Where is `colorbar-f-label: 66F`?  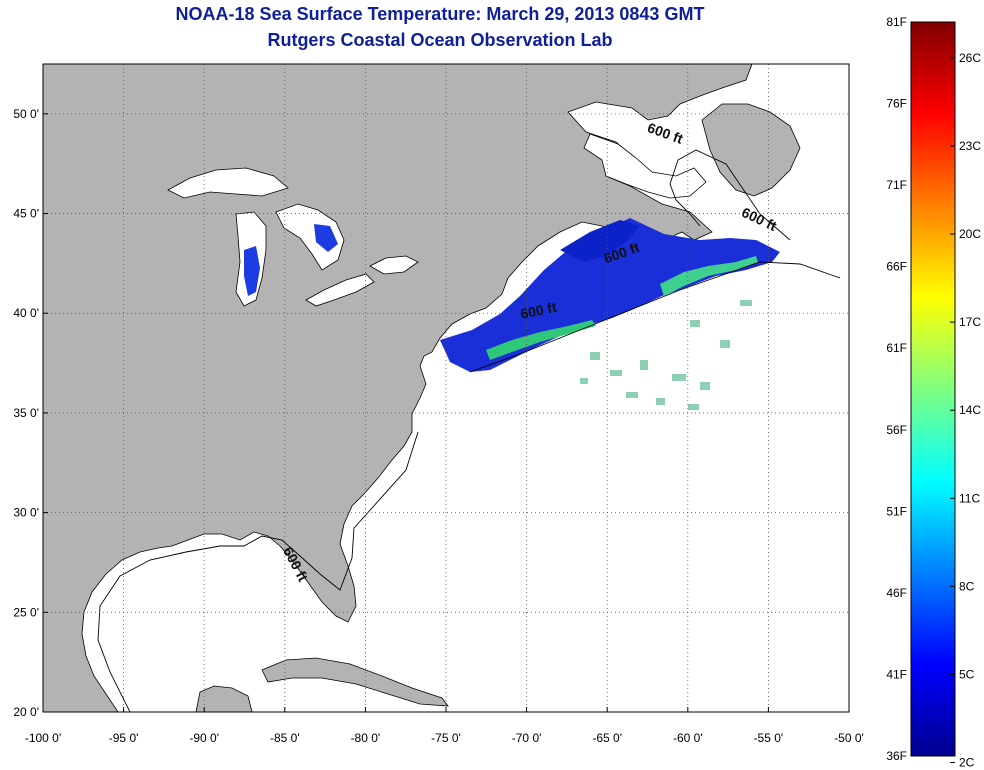
colorbar-f-label: 66F is located at coordinates (896, 267).